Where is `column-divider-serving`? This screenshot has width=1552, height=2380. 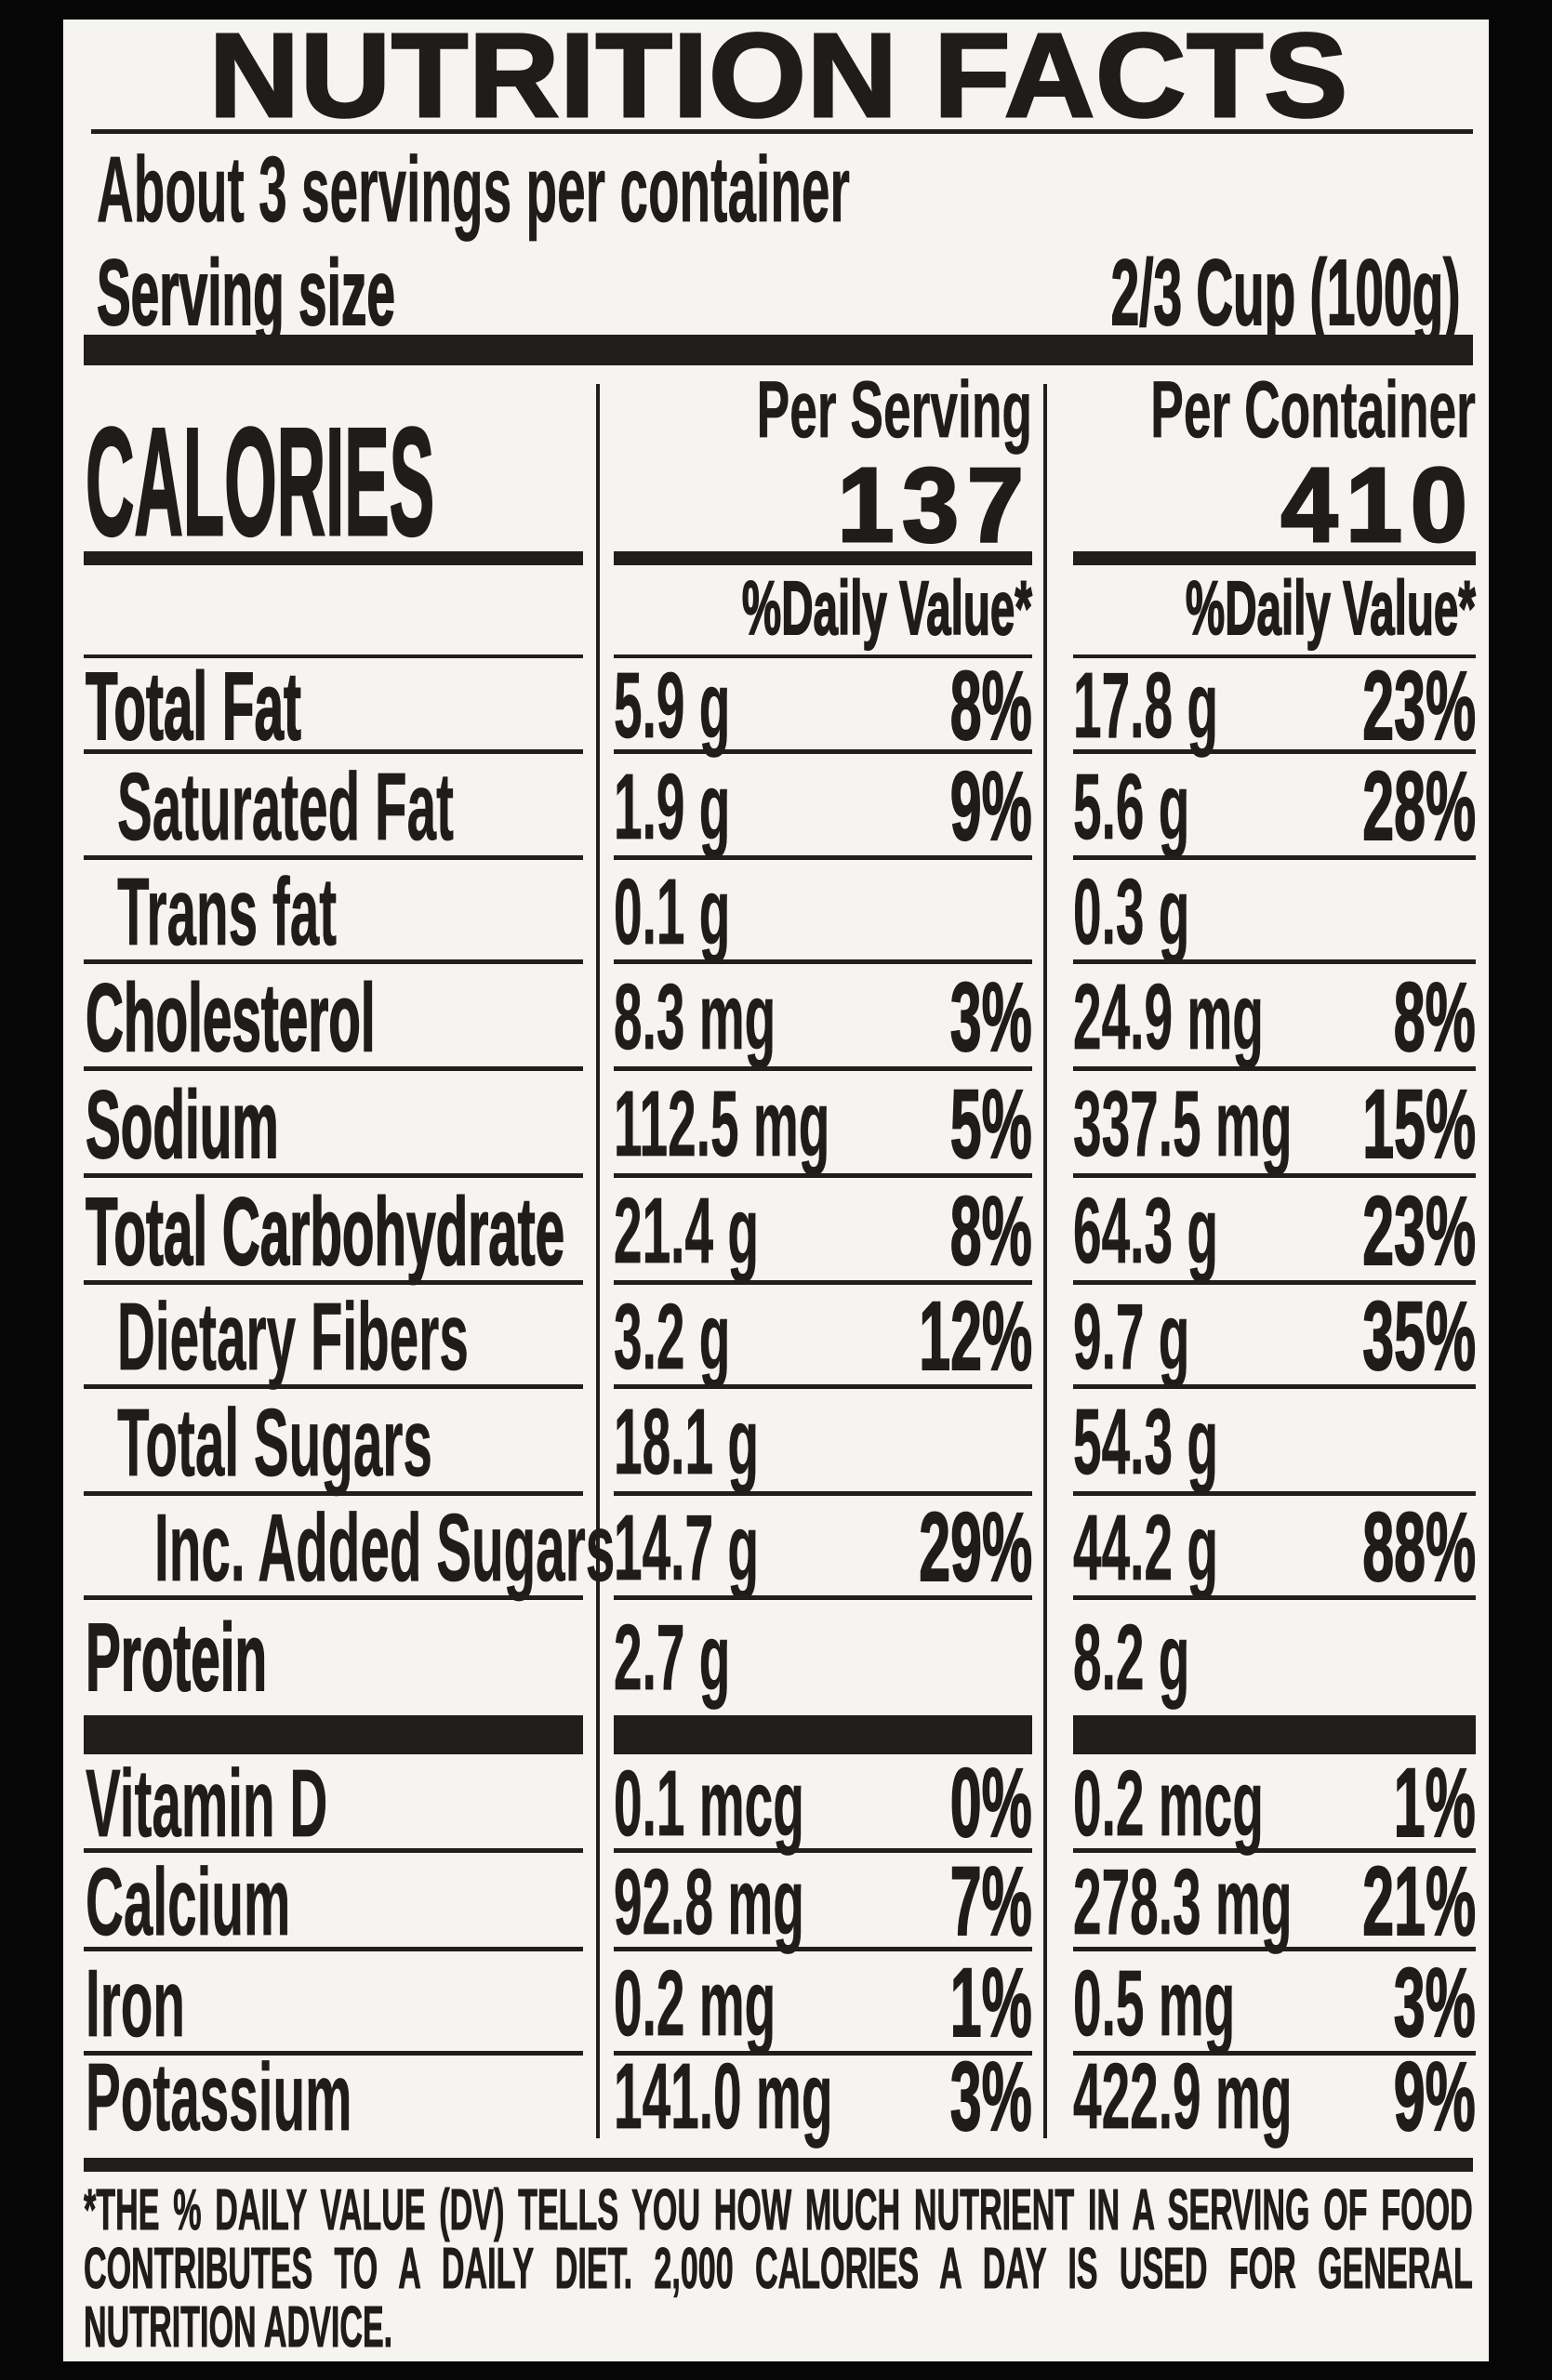 column-divider-serving is located at coordinates (598, 1261).